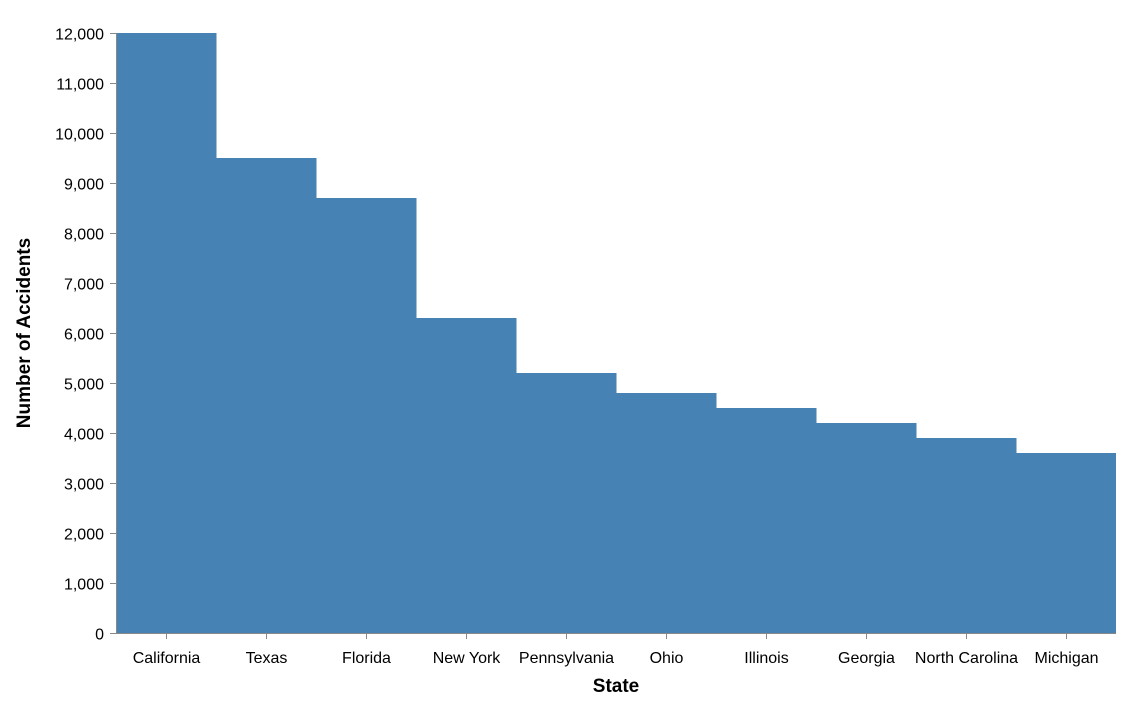 This screenshot has width=1126, height=706. I want to click on bar-ohio, so click(666, 513).